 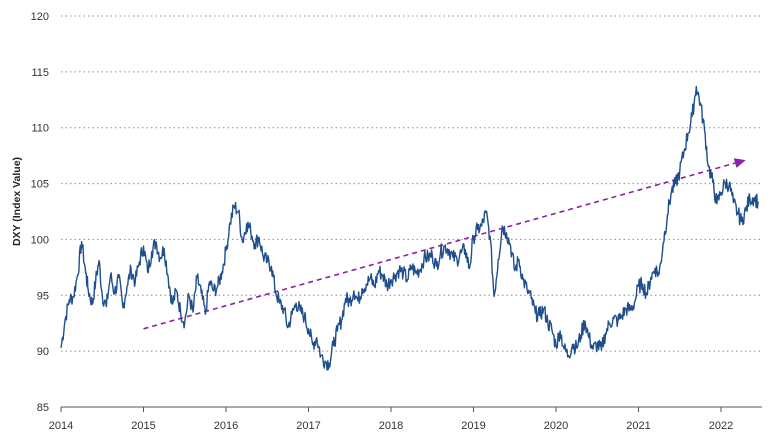 I want to click on x-tick-label: 2014, so click(x=61, y=426).